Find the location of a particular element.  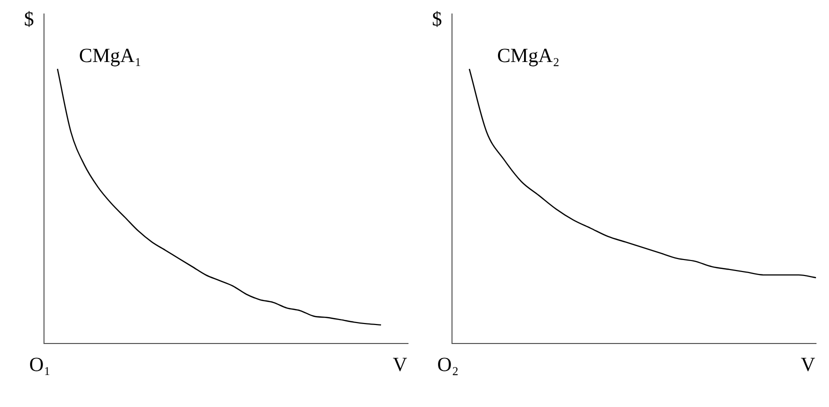

text: O₁ is located at coordinates (40, 365).